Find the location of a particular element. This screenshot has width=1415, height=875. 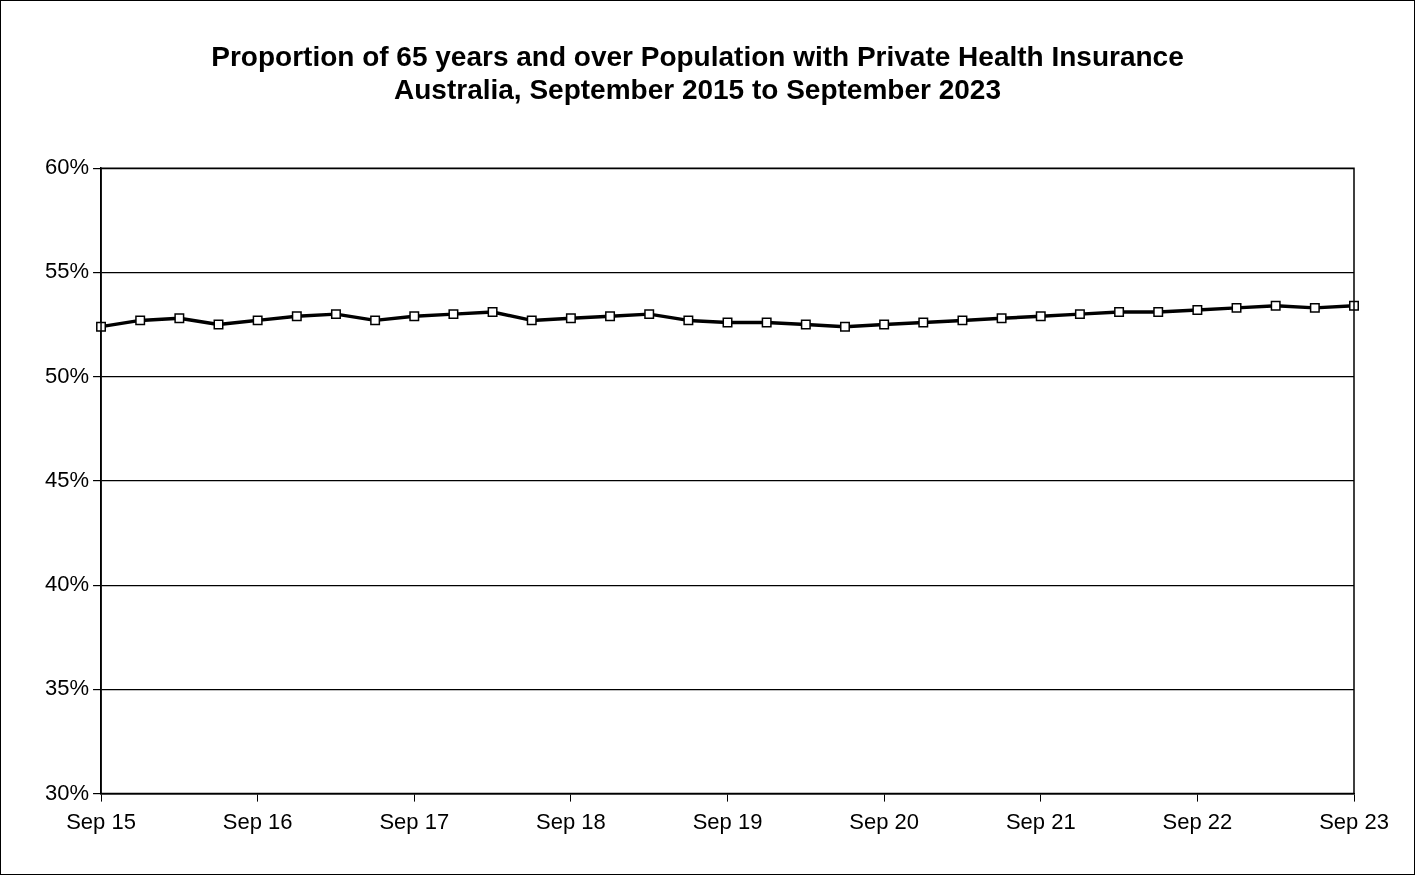

x-tick-label: Sep 18 is located at coordinates (571, 821).